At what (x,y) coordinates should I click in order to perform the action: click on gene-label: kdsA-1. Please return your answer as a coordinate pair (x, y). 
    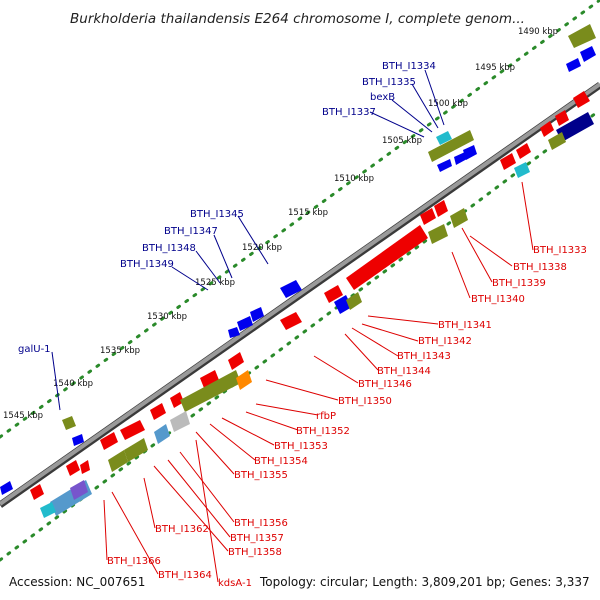
    Looking at the image, I should click on (235, 583).